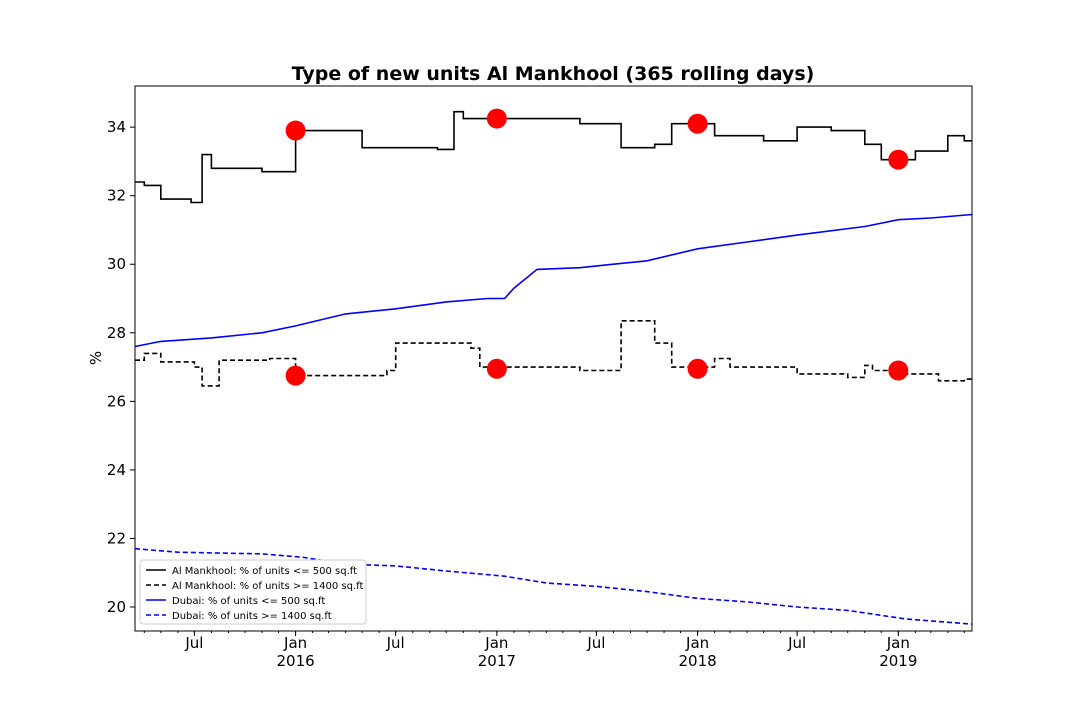 The image size is (1080, 720). What do you see at coordinates (264, 571) in the screenshot?
I see `legend-entry-label: Al Mankhool: % of units <= 500 sq.ft` at bounding box center [264, 571].